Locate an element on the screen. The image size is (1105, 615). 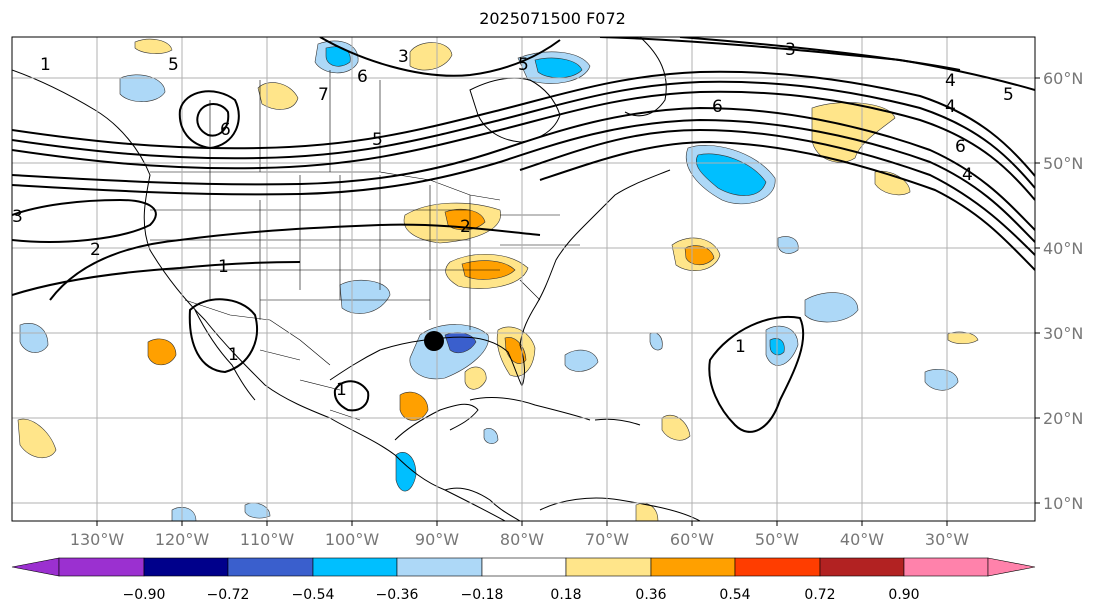
colorbar-tick-label: −0.54 is located at coordinates (313, 595).